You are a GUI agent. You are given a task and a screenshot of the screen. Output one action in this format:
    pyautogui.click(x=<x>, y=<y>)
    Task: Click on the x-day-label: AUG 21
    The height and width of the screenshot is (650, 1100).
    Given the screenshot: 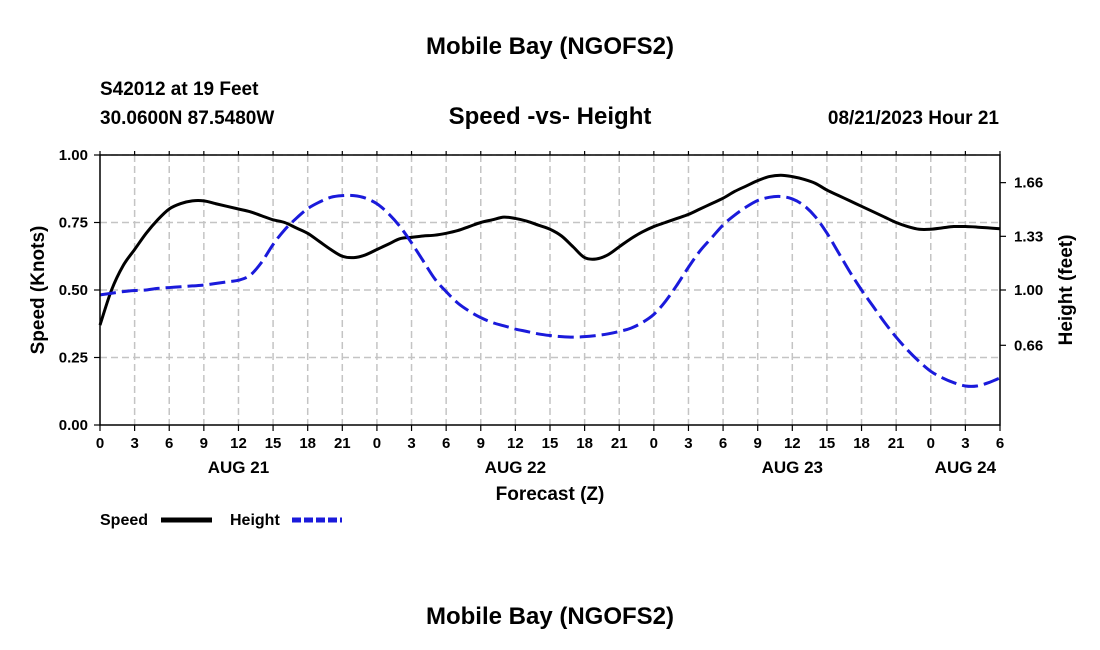 What is the action you would take?
    pyautogui.click(x=238, y=467)
    